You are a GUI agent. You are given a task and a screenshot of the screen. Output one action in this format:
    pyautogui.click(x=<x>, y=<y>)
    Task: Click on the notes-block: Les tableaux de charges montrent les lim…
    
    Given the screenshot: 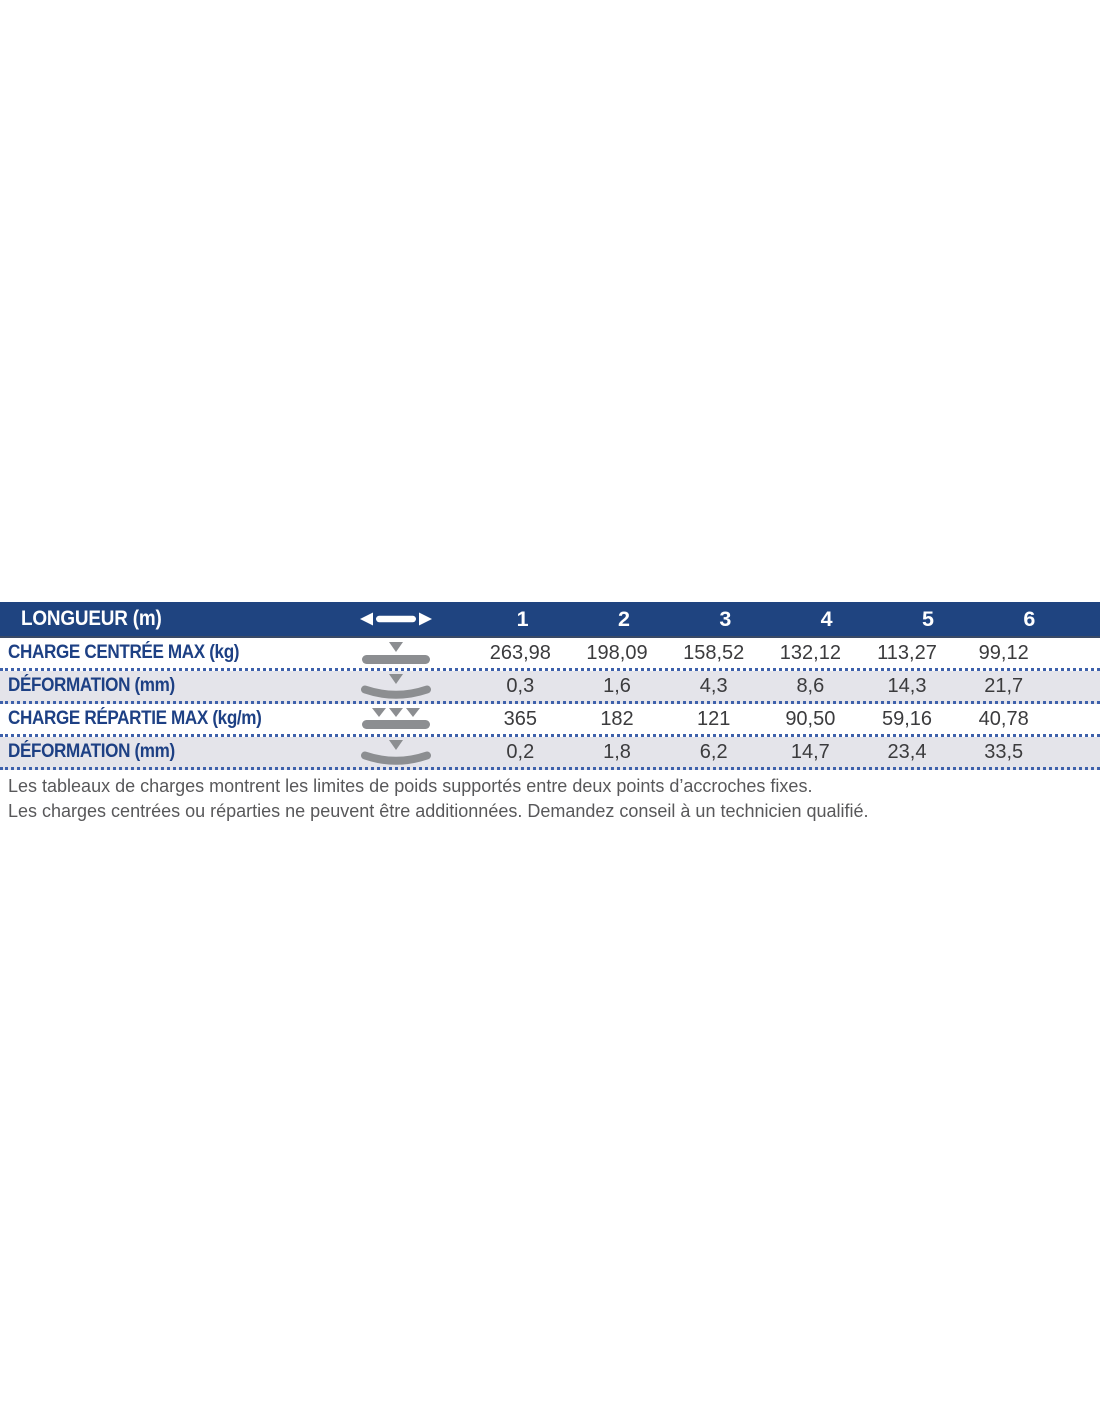 What is the action you would take?
    pyautogui.click(x=550, y=799)
    